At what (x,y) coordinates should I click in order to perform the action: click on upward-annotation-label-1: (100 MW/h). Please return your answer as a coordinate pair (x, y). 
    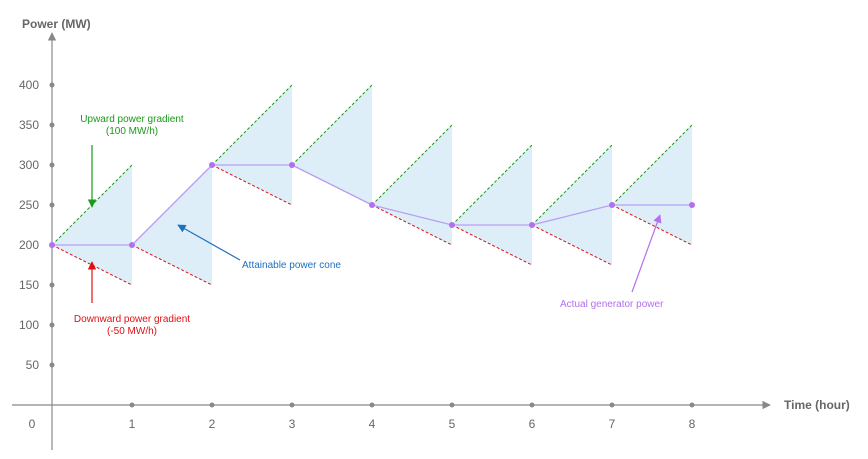
    Looking at the image, I should click on (132, 131).